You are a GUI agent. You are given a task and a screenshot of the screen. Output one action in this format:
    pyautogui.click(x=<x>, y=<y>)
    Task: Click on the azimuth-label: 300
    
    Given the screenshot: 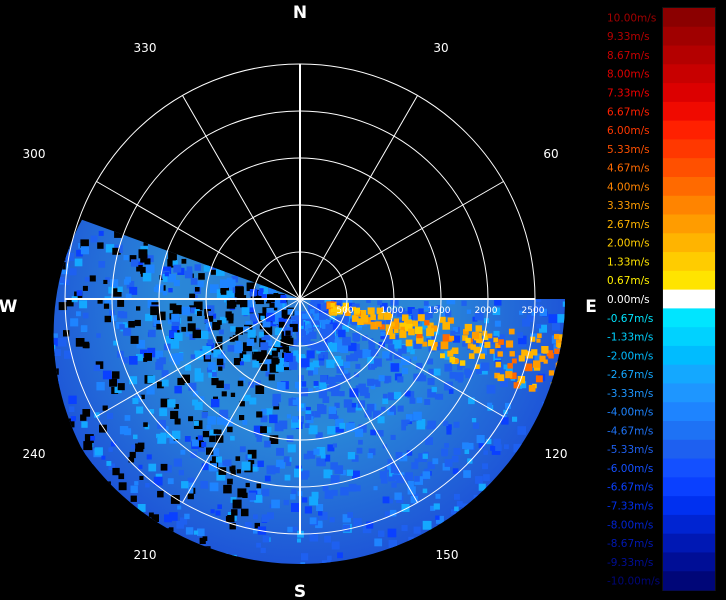 What is the action you would take?
    pyautogui.click(x=34, y=154)
    